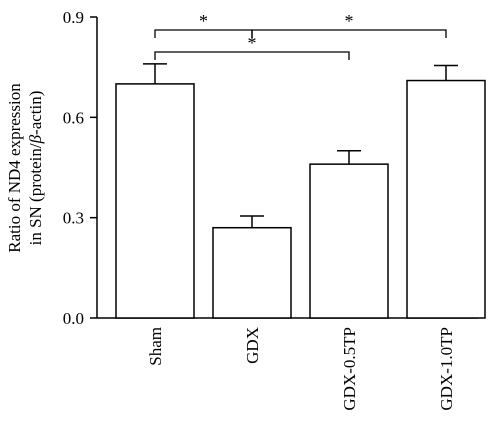  What do you see at coordinates (73, 117) in the screenshot?
I see `y-tick-label: 0.6` at bounding box center [73, 117].